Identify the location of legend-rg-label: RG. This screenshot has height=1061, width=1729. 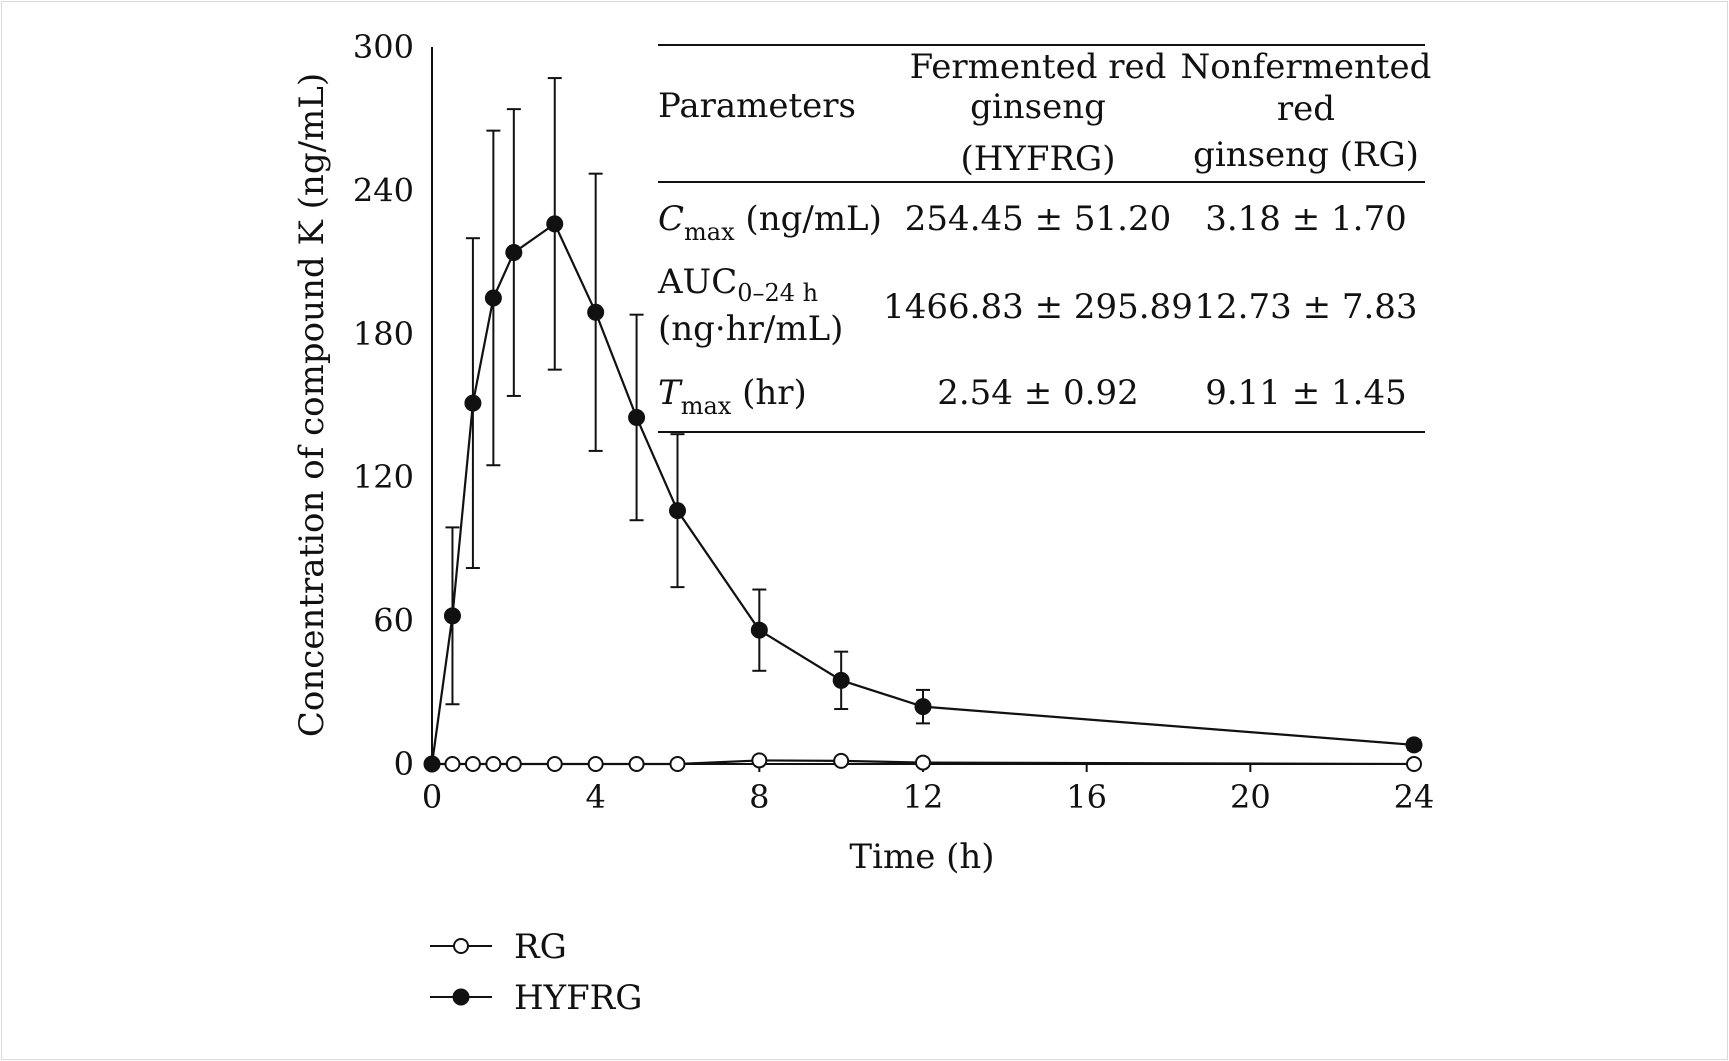
(540, 947).